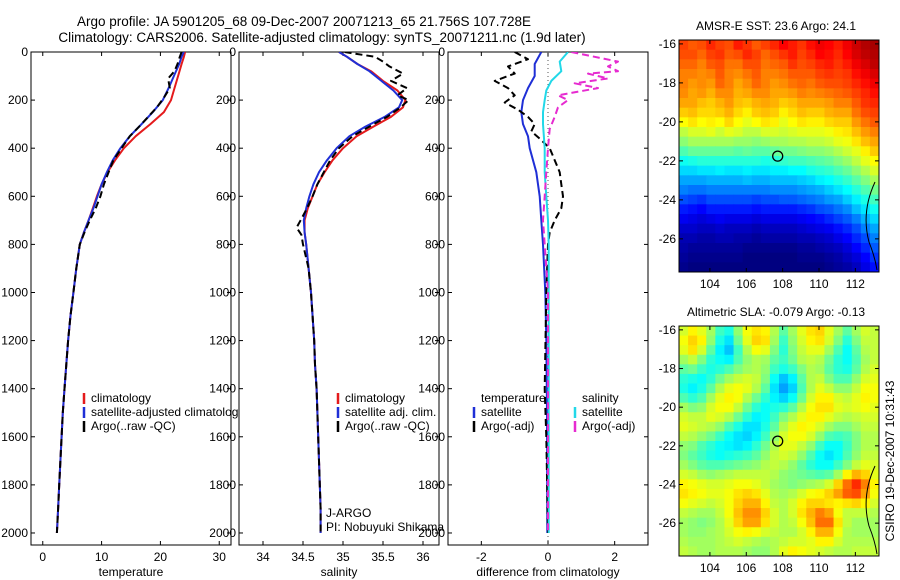 This screenshot has height=580, width=900. What do you see at coordinates (226, 196) in the screenshot?
I see `salinity-ytick-label: 600` at bounding box center [226, 196].